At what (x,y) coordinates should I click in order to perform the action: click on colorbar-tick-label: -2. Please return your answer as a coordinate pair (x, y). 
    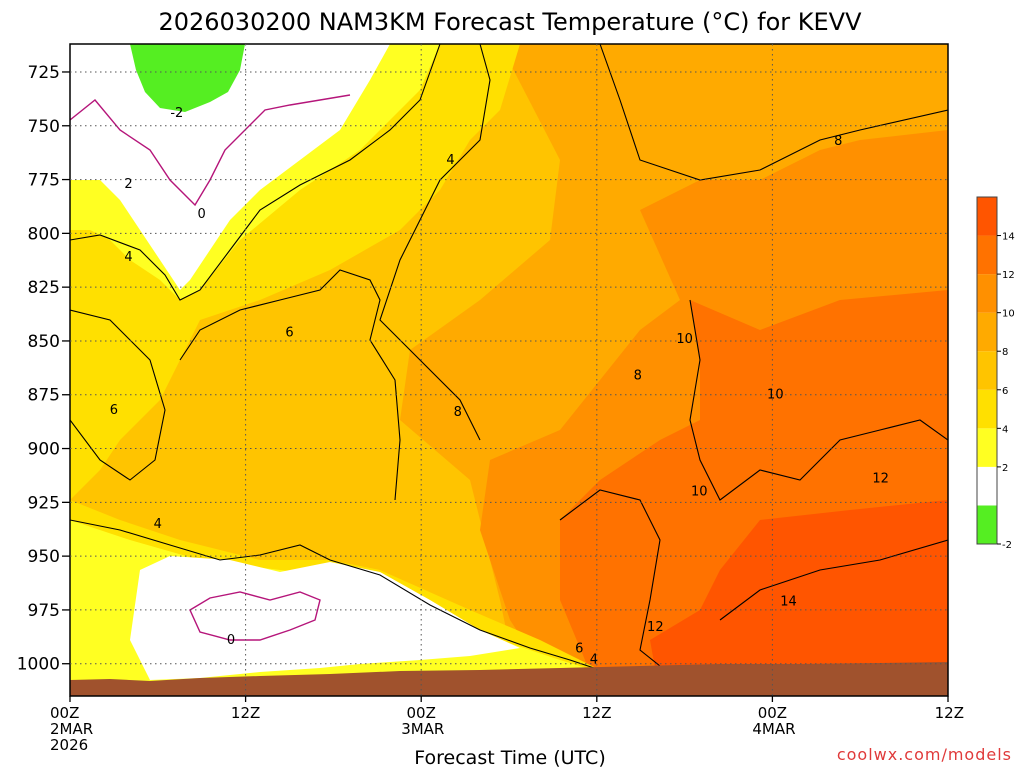
    Looking at the image, I should click on (1007, 545).